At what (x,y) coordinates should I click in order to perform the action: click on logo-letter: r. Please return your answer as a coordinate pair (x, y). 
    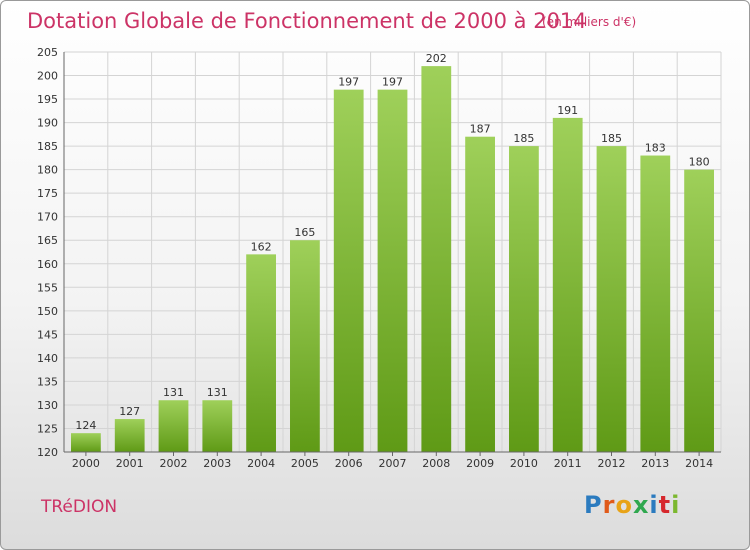
    Looking at the image, I should click on (609, 505).